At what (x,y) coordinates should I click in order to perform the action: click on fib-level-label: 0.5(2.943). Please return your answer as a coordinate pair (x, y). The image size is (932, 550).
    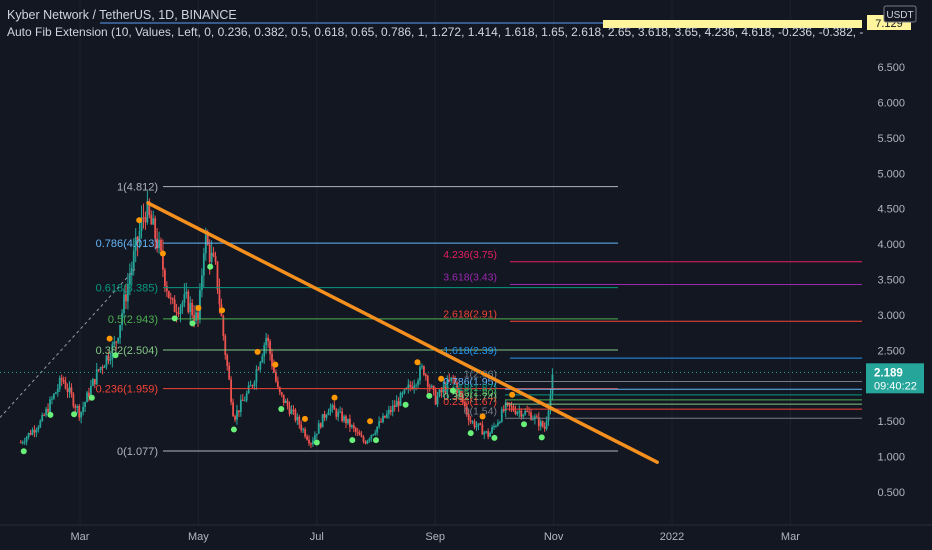
    Looking at the image, I should click on (133, 320).